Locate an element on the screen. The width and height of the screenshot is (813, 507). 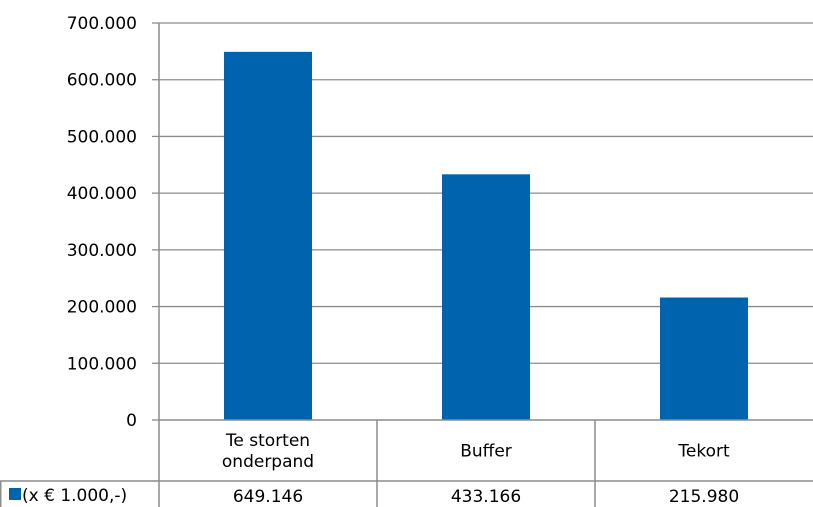
y-tick-label: 0 is located at coordinates (131, 421).